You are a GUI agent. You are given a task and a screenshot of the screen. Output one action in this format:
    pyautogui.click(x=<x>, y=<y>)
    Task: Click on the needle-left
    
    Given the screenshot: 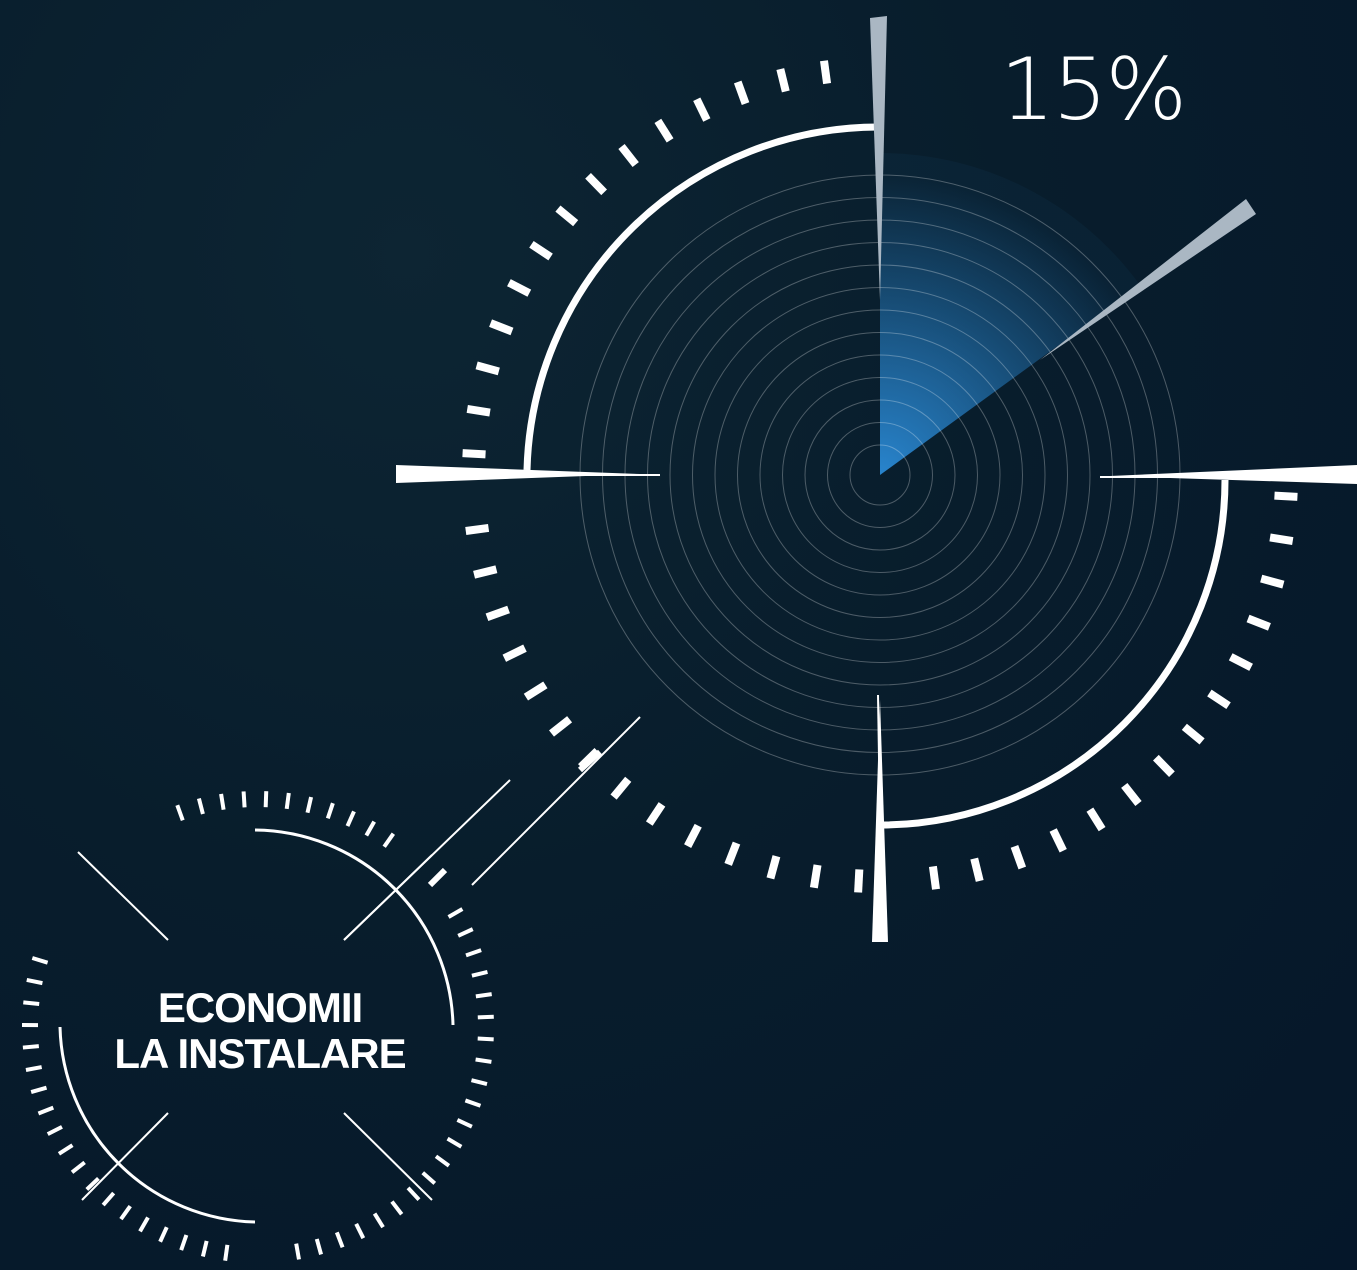 What is the action you would take?
    pyautogui.click(x=518, y=474)
    